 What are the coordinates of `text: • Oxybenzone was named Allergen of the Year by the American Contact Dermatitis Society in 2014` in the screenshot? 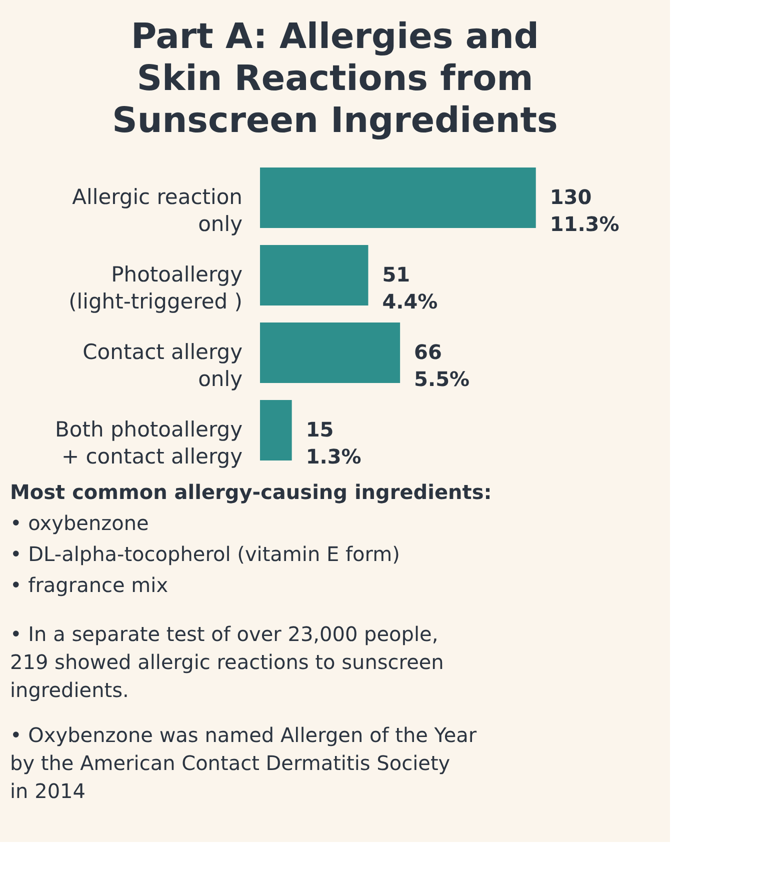 It's located at (244, 763).